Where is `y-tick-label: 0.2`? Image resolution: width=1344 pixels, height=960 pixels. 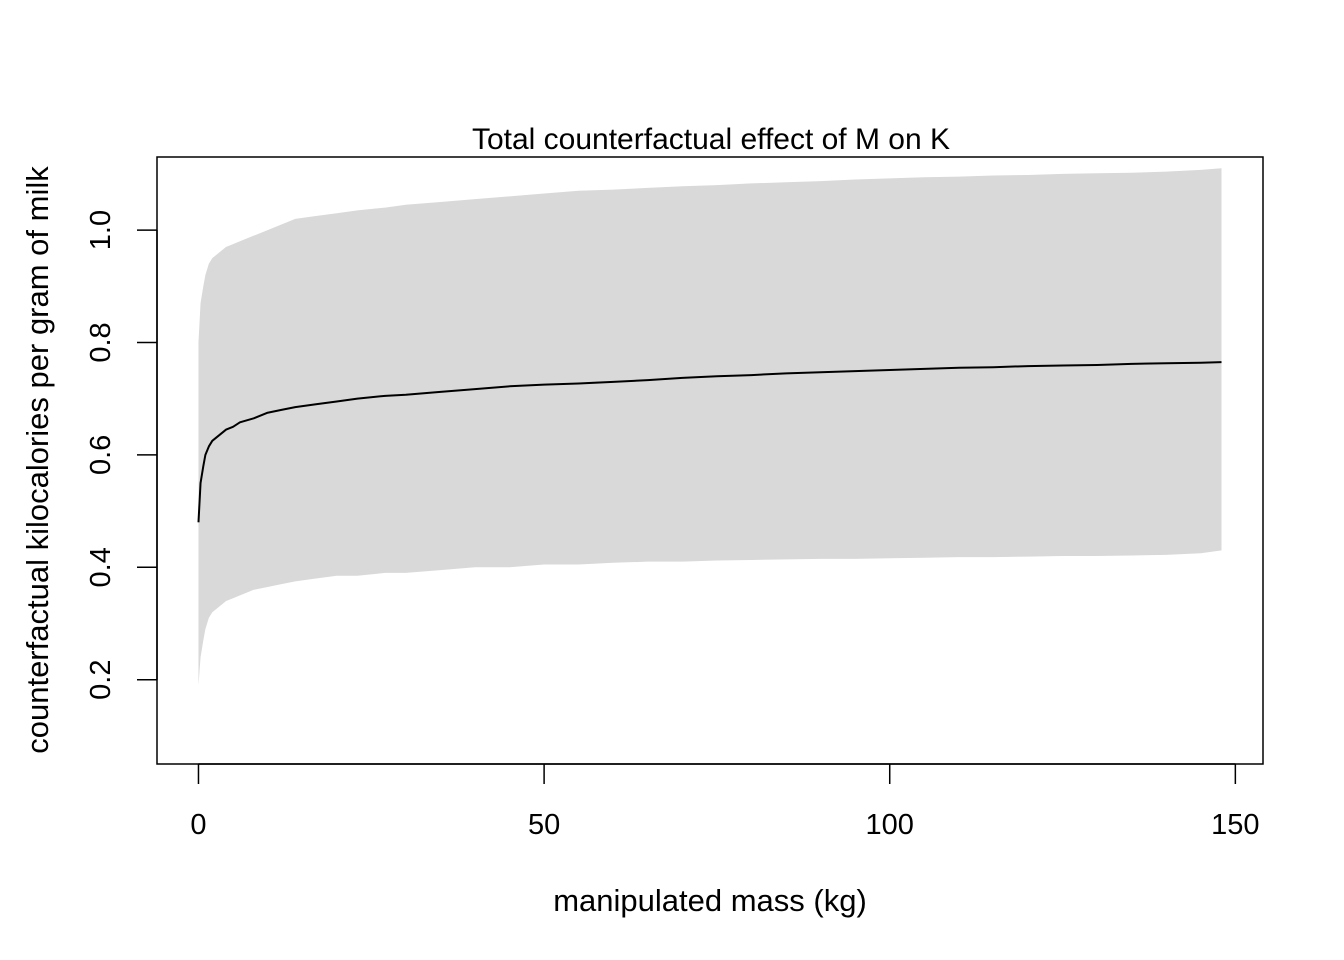 y-tick-label: 0.2 is located at coordinates (101, 680).